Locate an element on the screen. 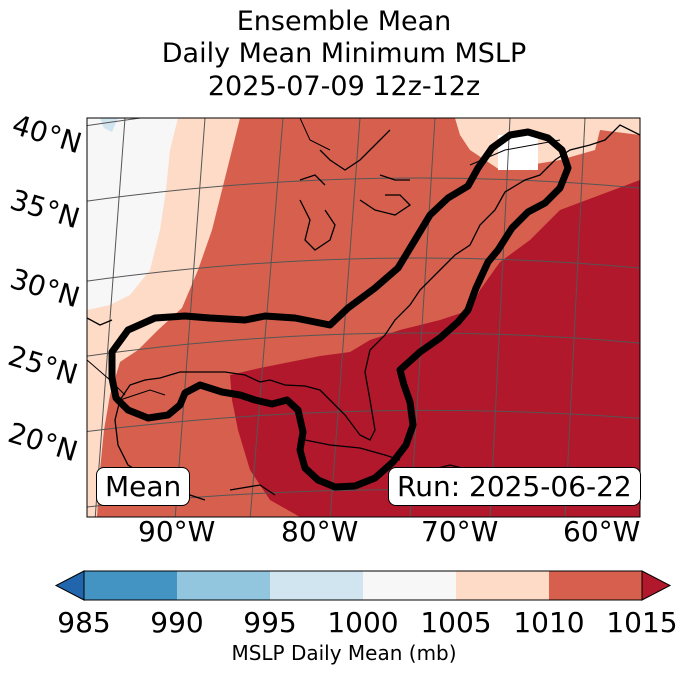 The width and height of the screenshot is (688, 674). mean-label-box: Mean is located at coordinates (143, 486).